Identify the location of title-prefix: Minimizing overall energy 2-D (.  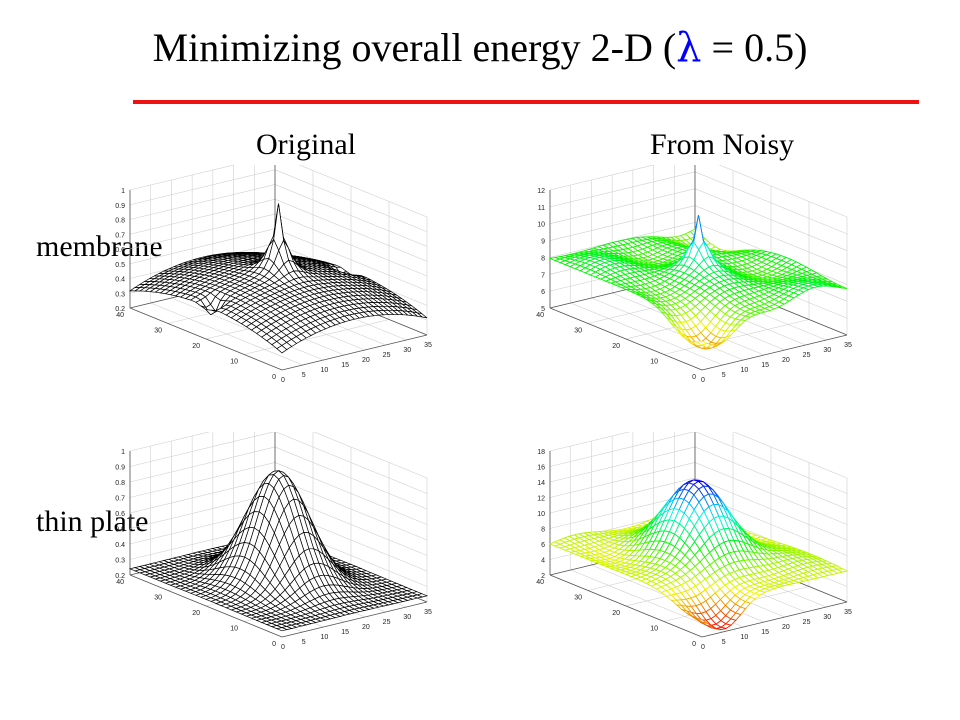
(414, 47).